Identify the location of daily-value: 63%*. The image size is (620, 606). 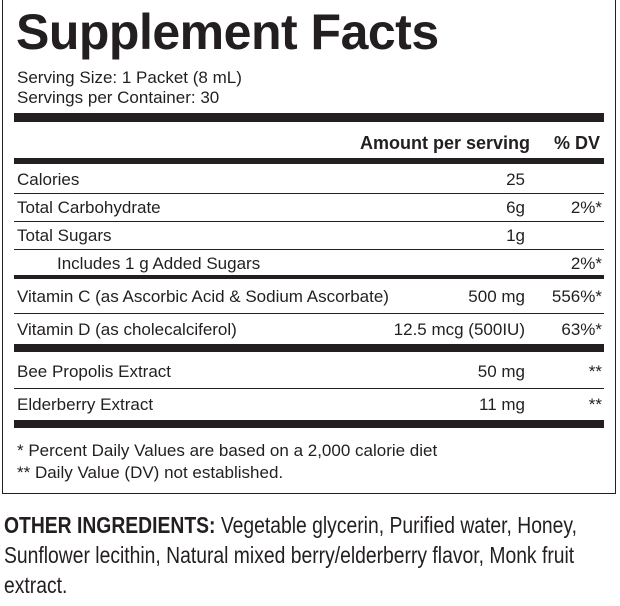
(581, 329).